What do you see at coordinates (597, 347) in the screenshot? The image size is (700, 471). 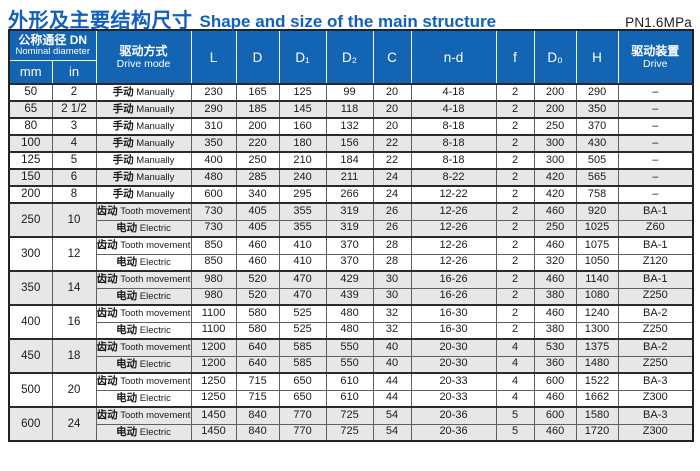 I see `cell-H: 1375` at bounding box center [597, 347].